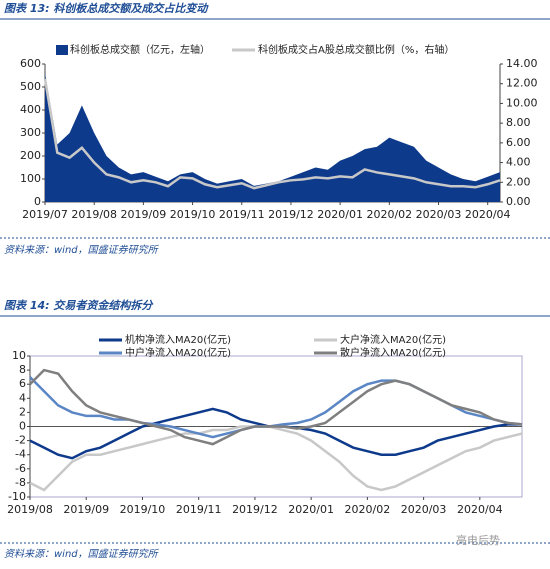 The image size is (550, 569). What do you see at coordinates (30, 86) in the screenshot?
I see `y-tick-label: 500` at bounding box center [30, 86].